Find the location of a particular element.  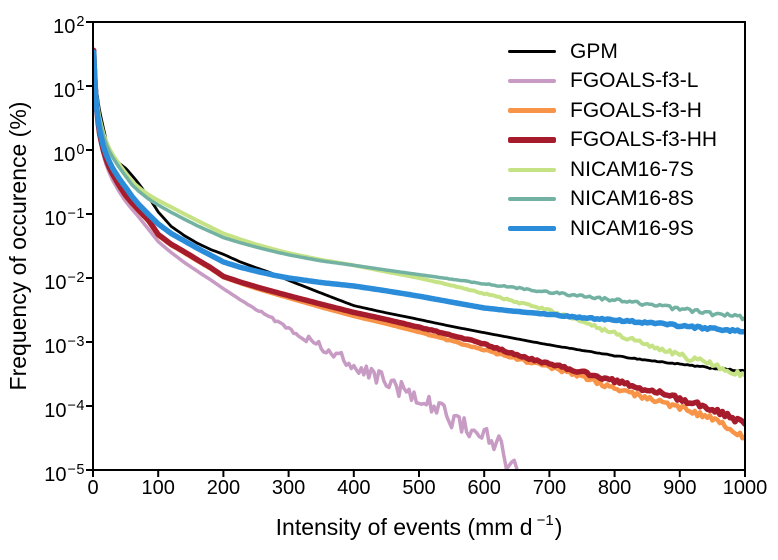

legend-label: NICAM16-9S is located at coordinates (632, 228).